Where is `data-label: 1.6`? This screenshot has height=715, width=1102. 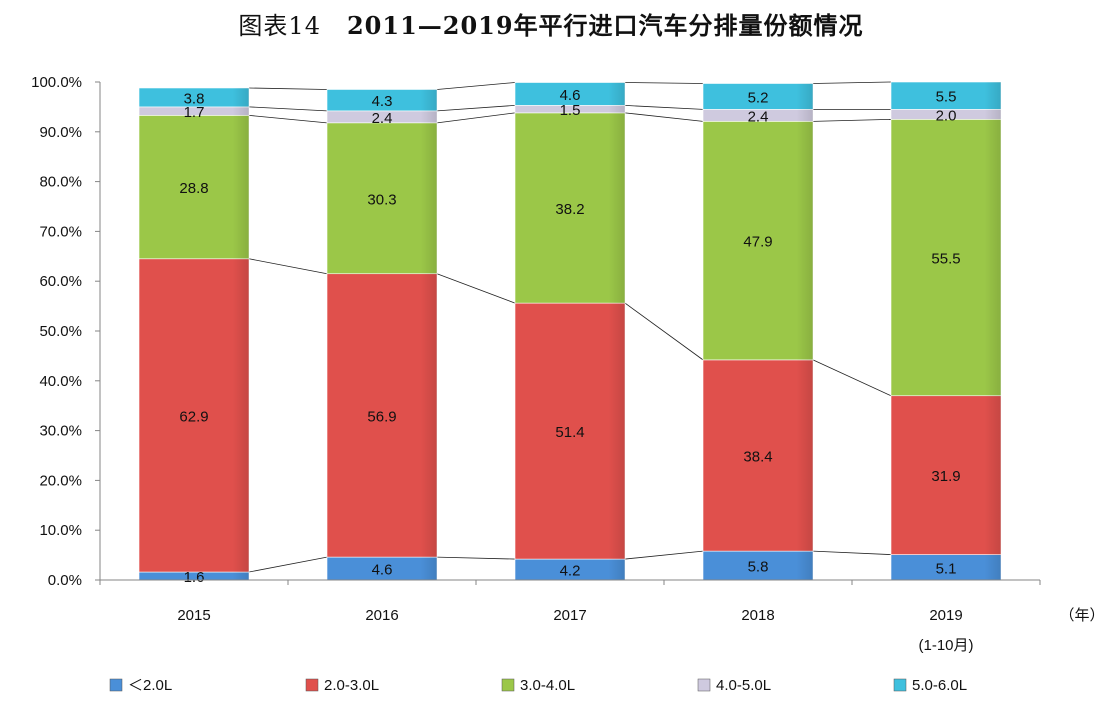
data-label: 1.6 is located at coordinates (194, 577).